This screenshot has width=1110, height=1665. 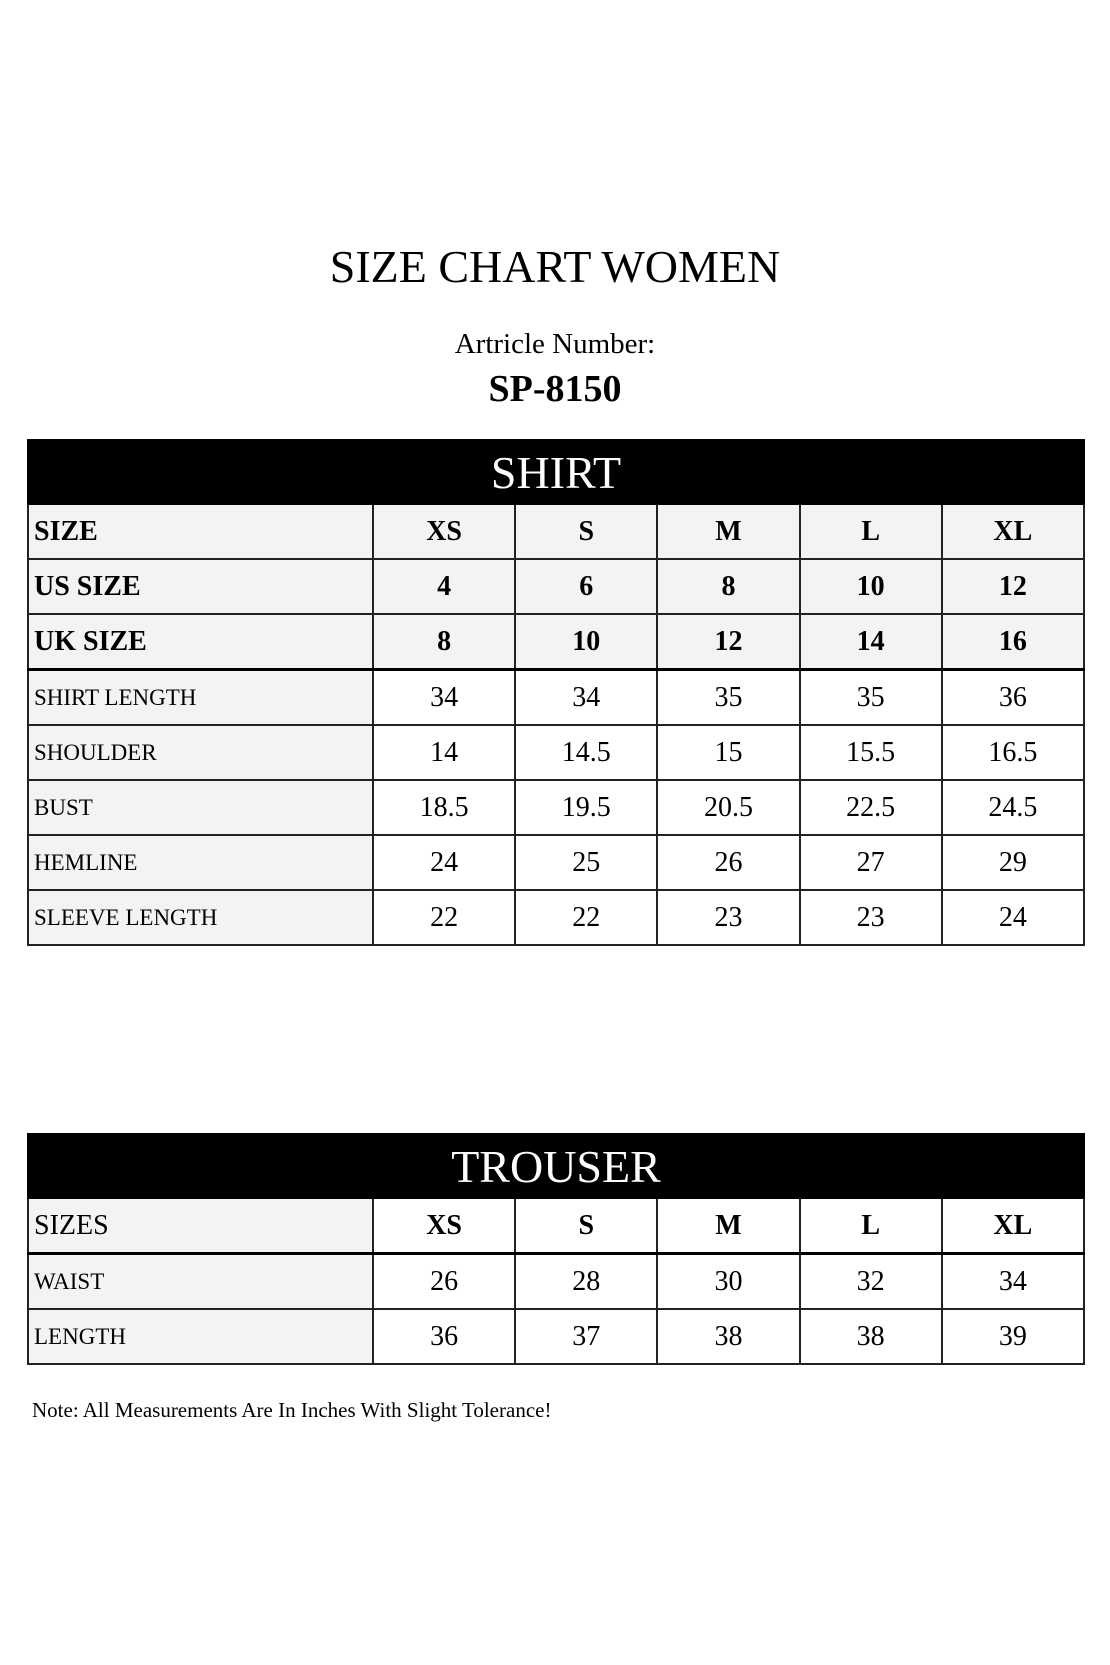 I want to click on table-cell: 16, so click(x=1013, y=642).